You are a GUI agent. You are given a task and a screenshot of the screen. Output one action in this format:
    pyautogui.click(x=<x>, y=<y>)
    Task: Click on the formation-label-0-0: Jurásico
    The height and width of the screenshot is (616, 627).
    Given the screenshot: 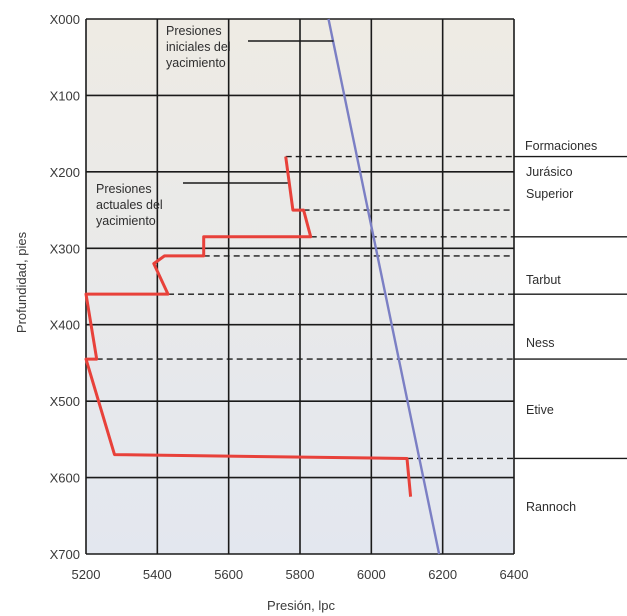 What is the action you would take?
    pyautogui.click(x=549, y=172)
    